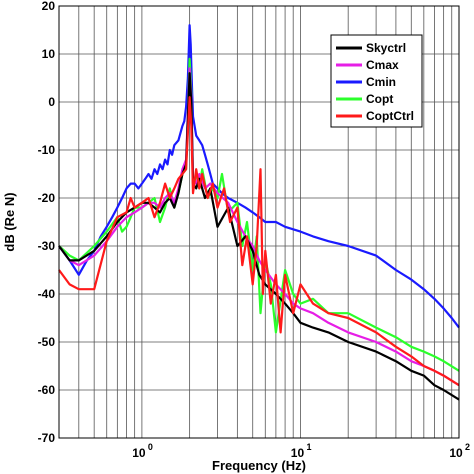  What do you see at coordinates (382, 65) in the screenshot?
I see `legend-label-cmax: Cmax` at bounding box center [382, 65].